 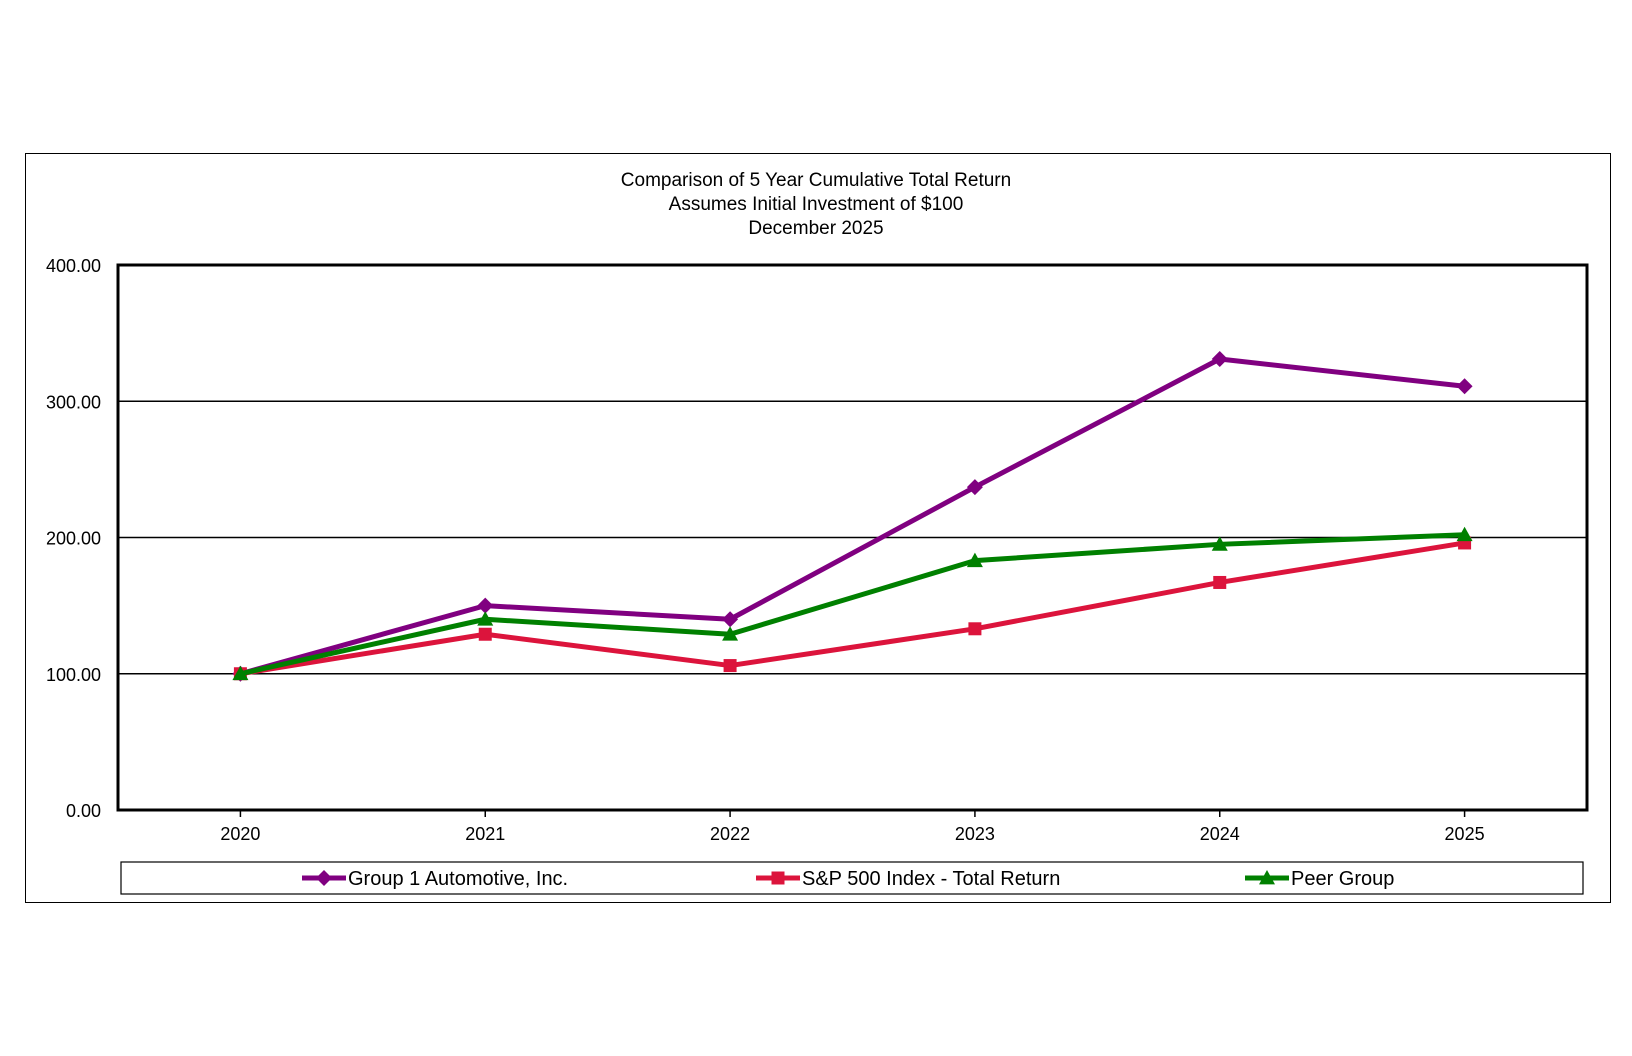 I want to click on legend-entry: Peer Group, so click(x=1319, y=879).